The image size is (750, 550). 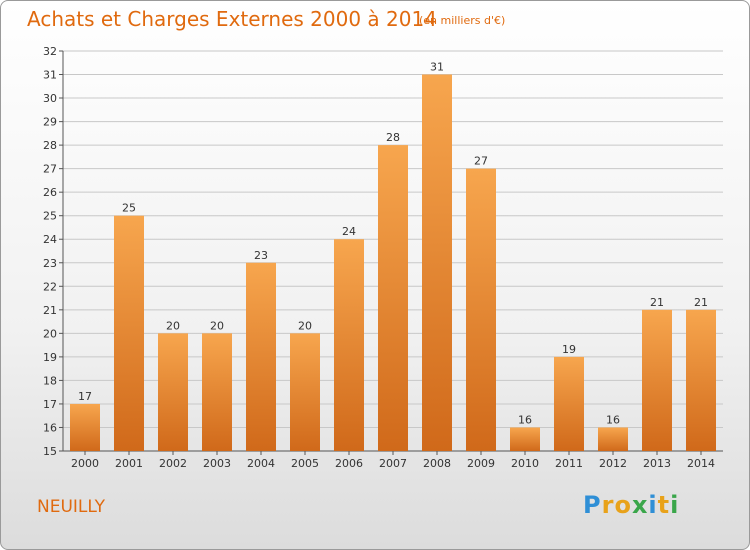 I want to click on y-tick-label: 23, so click(x=50, y=263).